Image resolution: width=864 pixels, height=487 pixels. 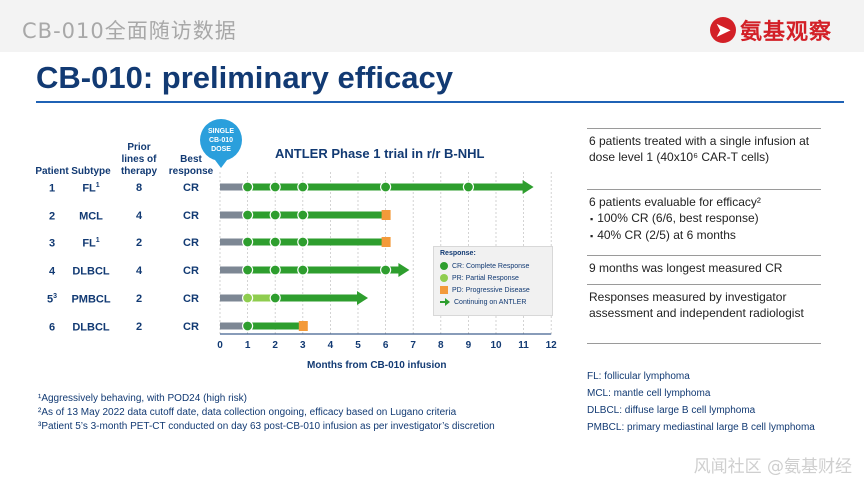 What do you see at coordinates (129, 31) in the screenshot?
I see `banner-title: CB-010全面随访数据` at bounding box center [129, 31].